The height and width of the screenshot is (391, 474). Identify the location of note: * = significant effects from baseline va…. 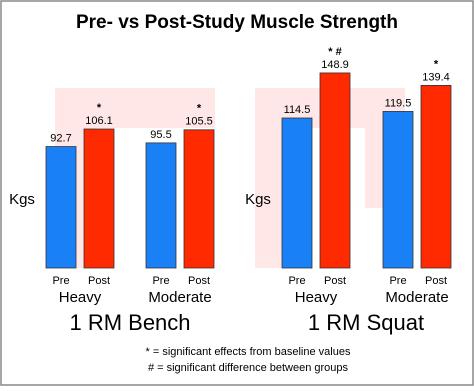
(248, 352).